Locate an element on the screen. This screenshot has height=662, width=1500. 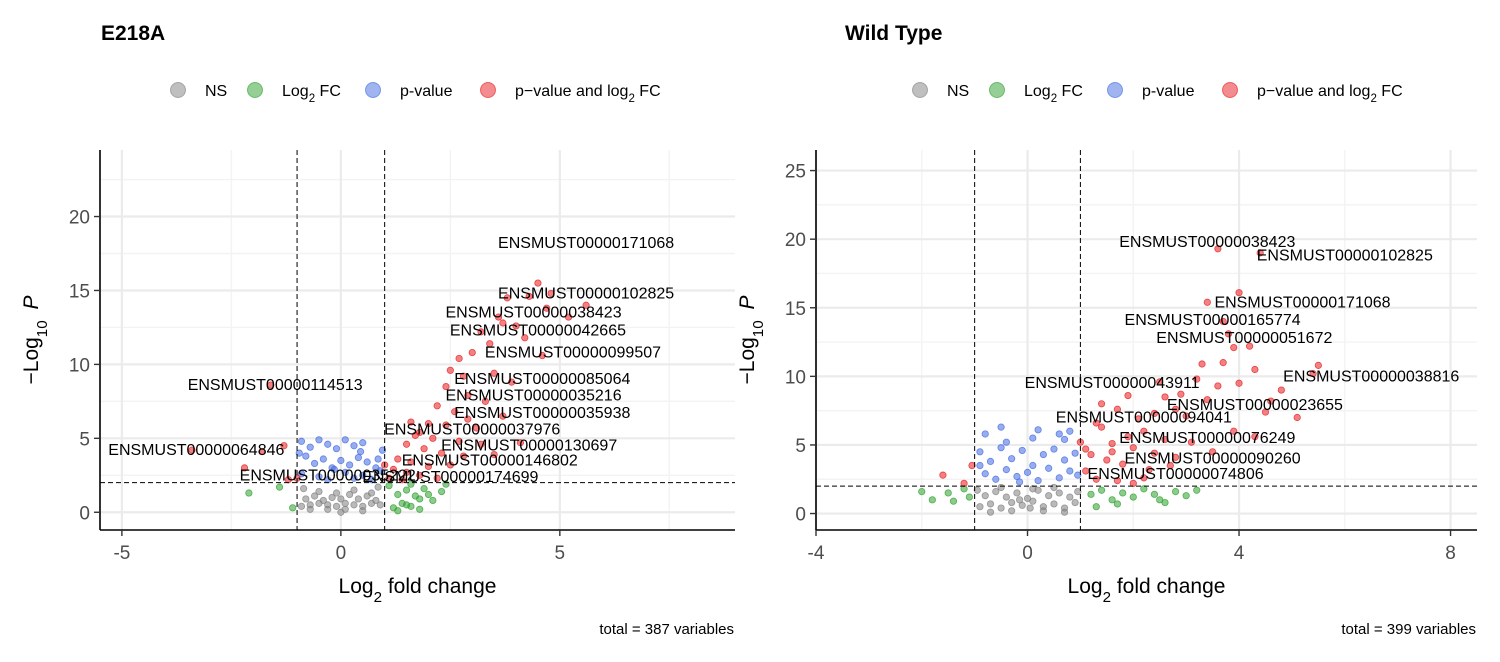
x-tick-label: -5 is located at coordinates (121, 553).